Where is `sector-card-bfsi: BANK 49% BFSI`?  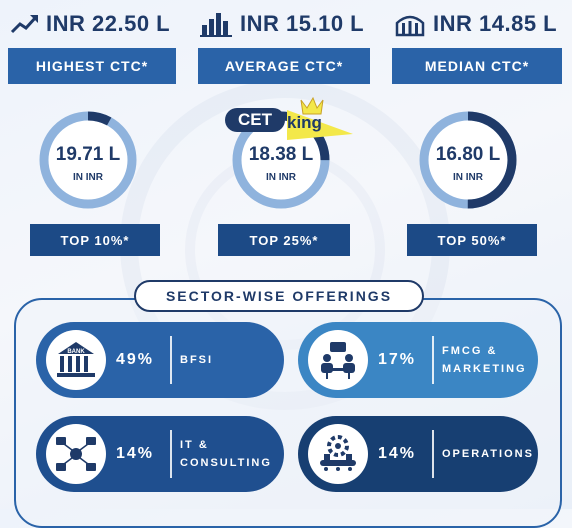
sector-card-bfsi: BANK 49% BFSI is located at coordinates (160, 360).